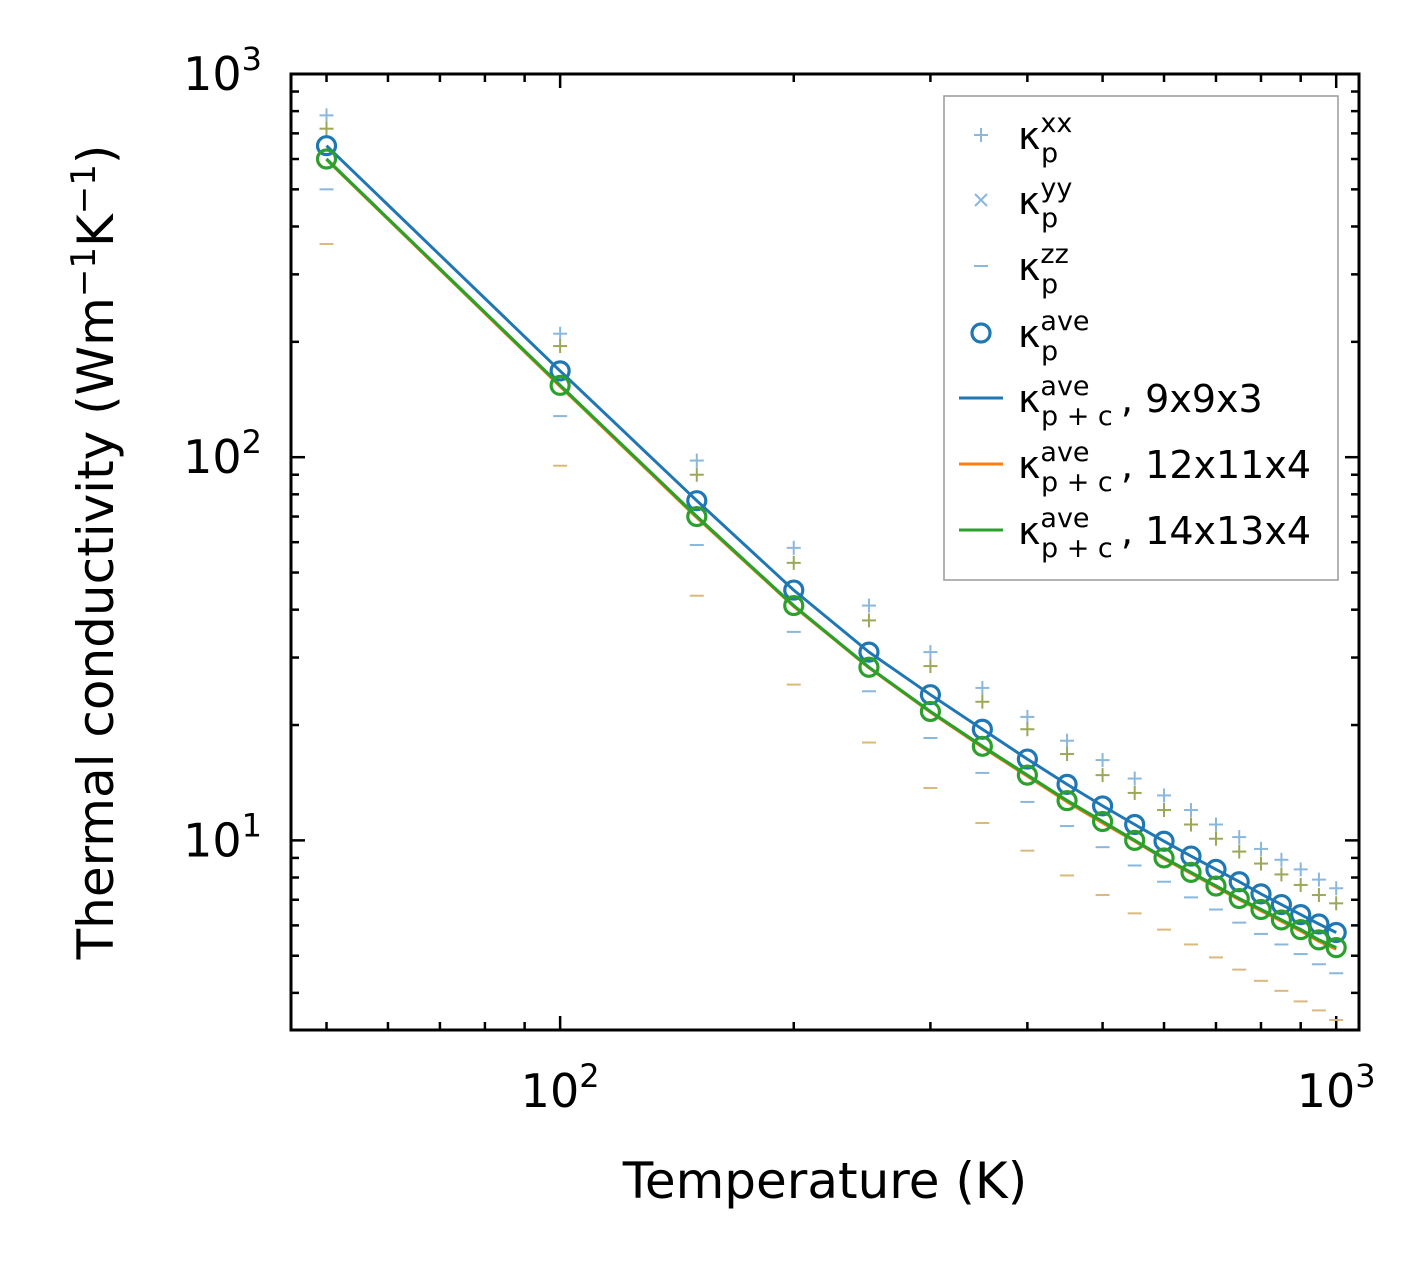 The height and width of the screenshot is (1269, 1421). What do you see at coordinates (1164, 533) in the screenshot?
I see `legend-label: κave p + c, 14x13x4` at bounding box center [1164, 533].